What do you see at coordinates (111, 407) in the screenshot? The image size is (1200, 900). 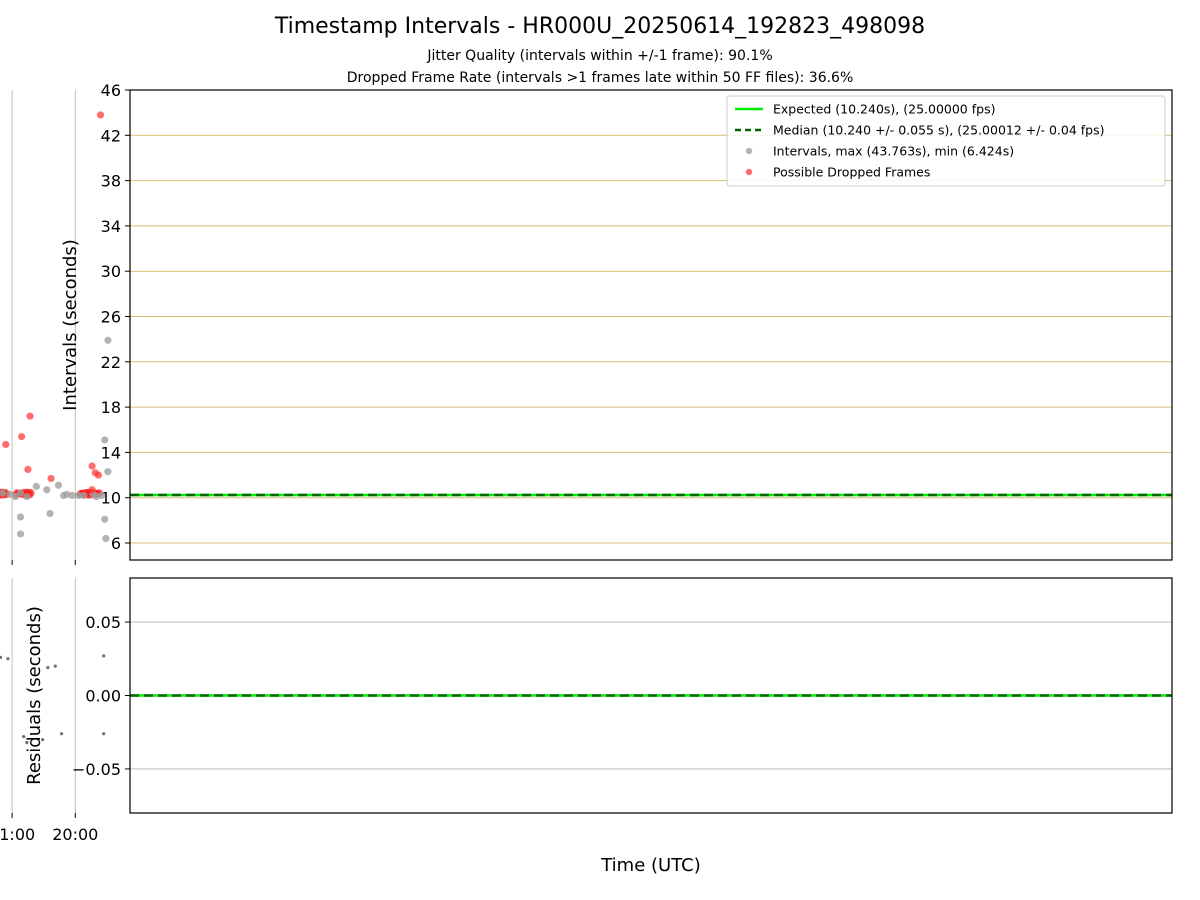 I see `top-ytick-label-3: 18` at bounding box center [111, 407].